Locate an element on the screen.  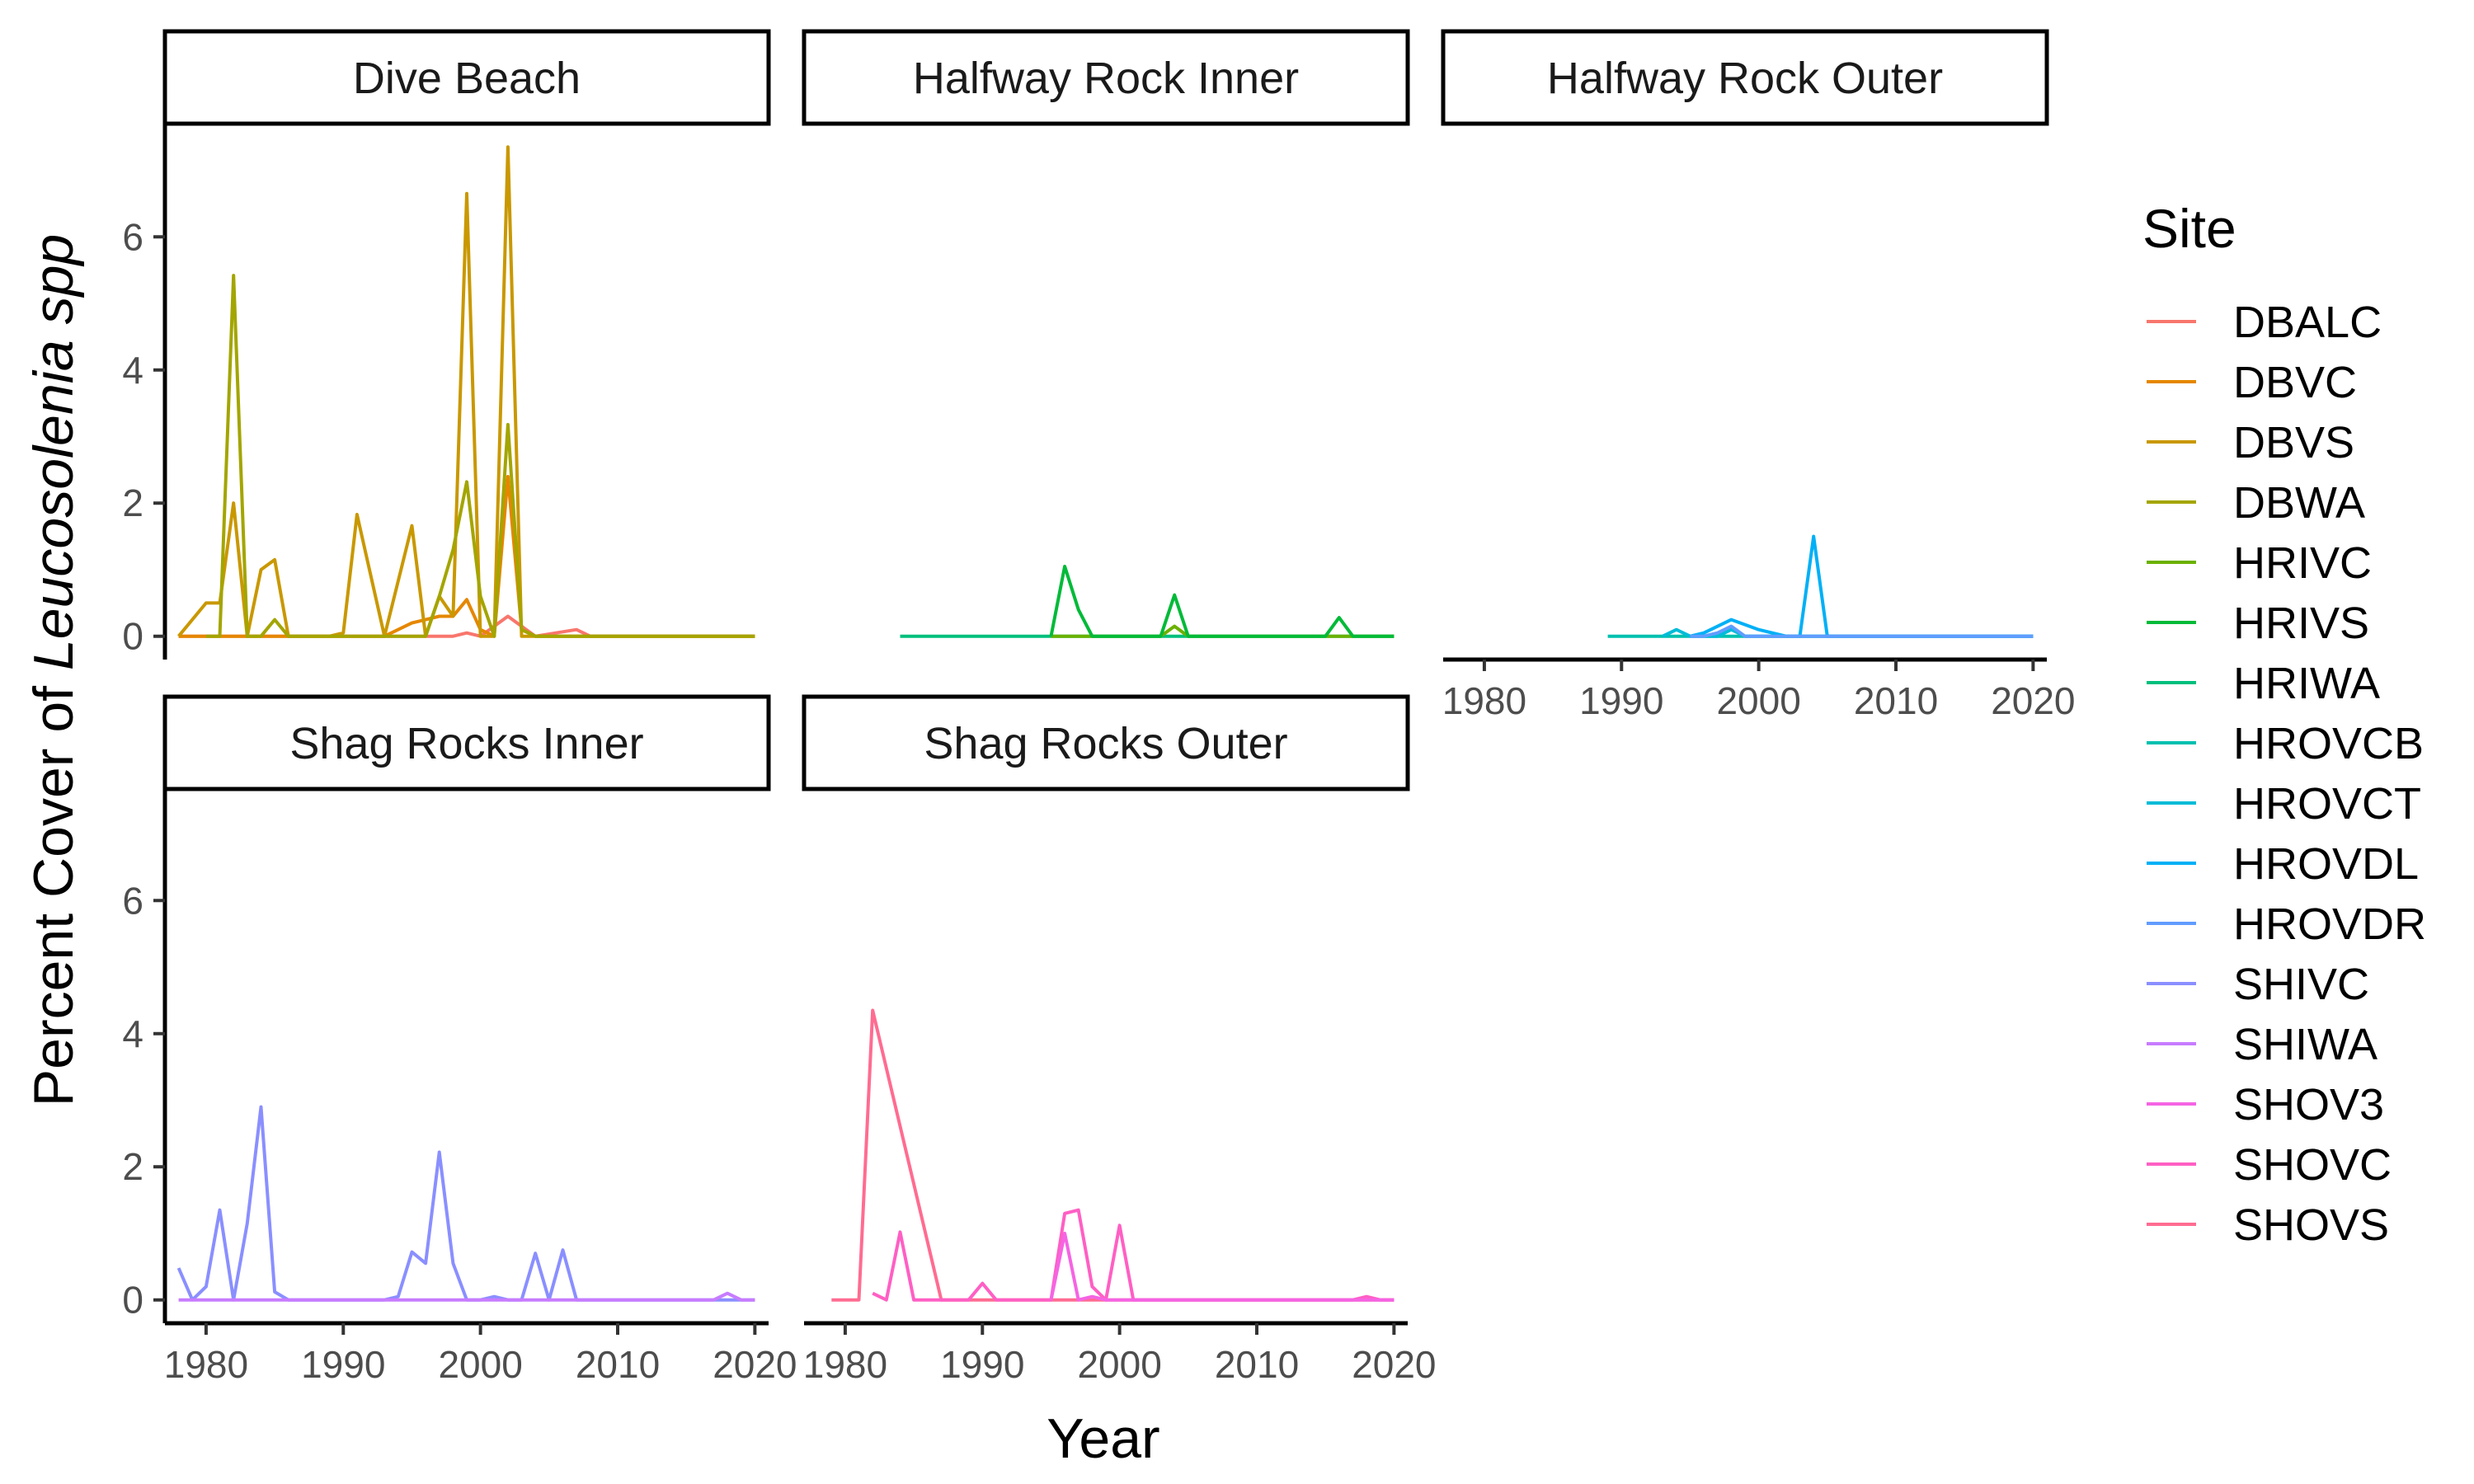
series-line-shivc is located at coordinates (465, 1203).